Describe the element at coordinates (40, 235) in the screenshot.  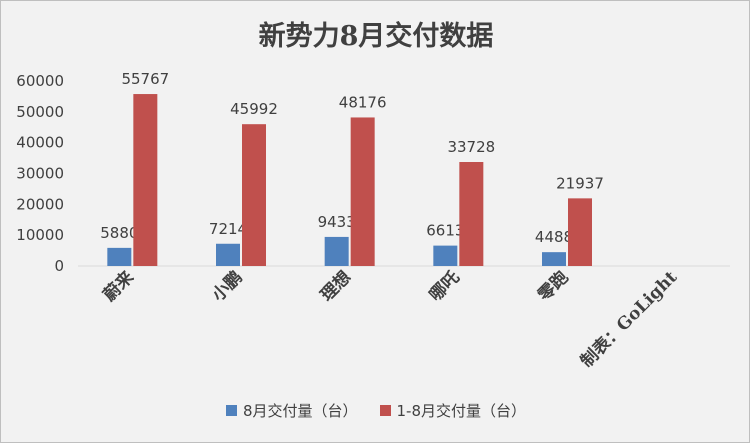
I see `y-tick-label-1: 10000` at that location.